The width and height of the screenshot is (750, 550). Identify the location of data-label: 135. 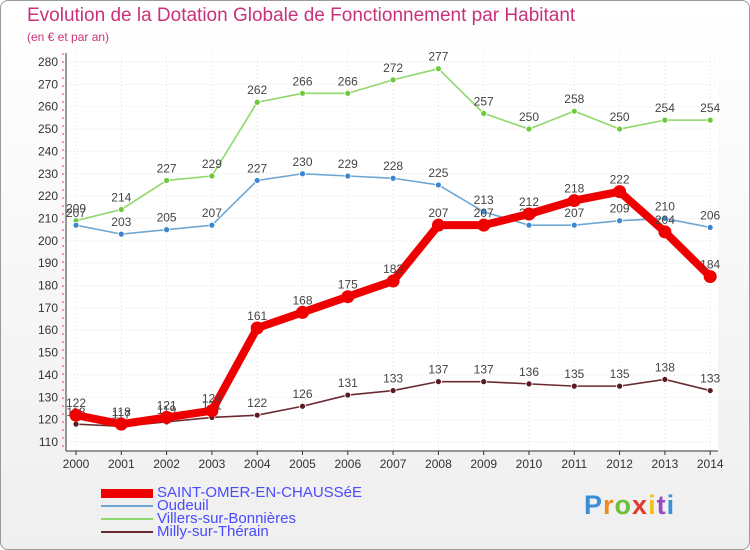
(574, 374).